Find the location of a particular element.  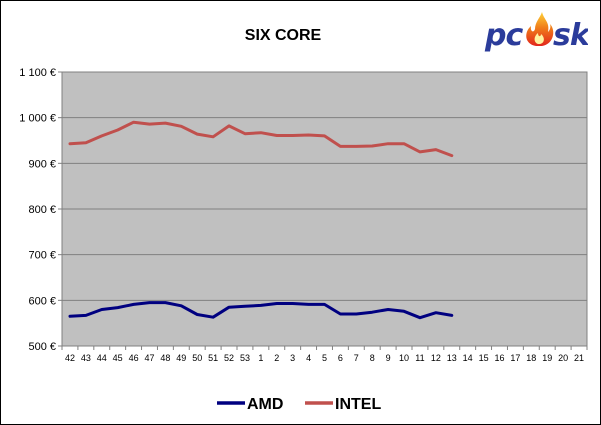

x-tick-label: 47 is located at coordinates (149, 358).